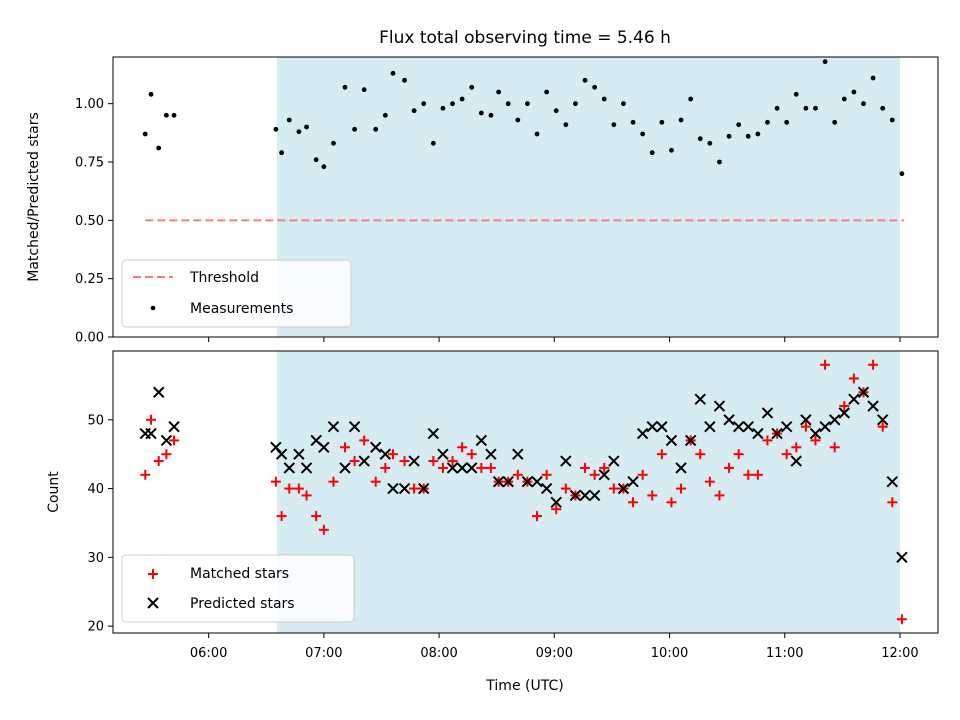 The image size is (960, 720). I want to click on bottom-legend-box, so click(238, 588).